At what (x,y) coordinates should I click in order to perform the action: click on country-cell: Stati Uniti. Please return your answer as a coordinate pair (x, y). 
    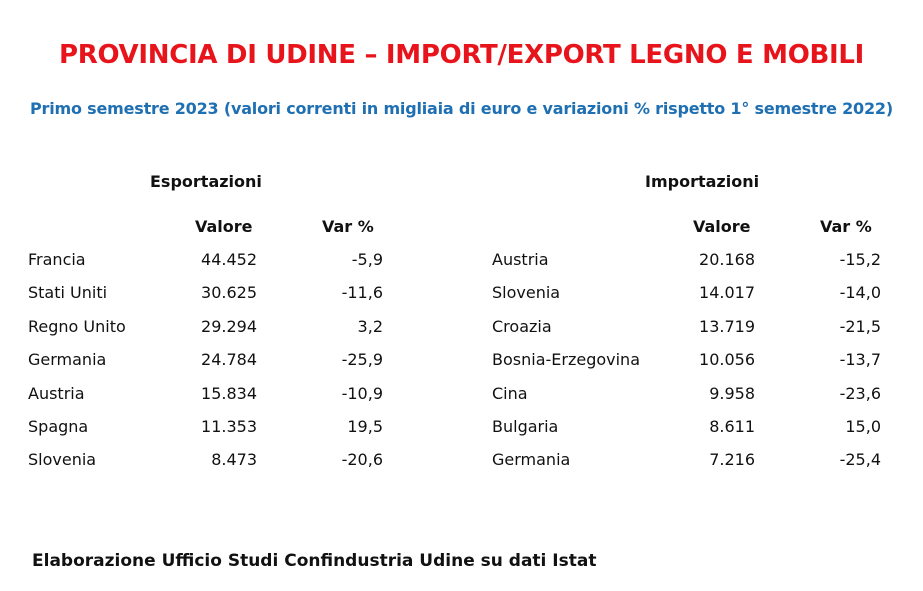
    Looking at the image, I should click on (68, 293).